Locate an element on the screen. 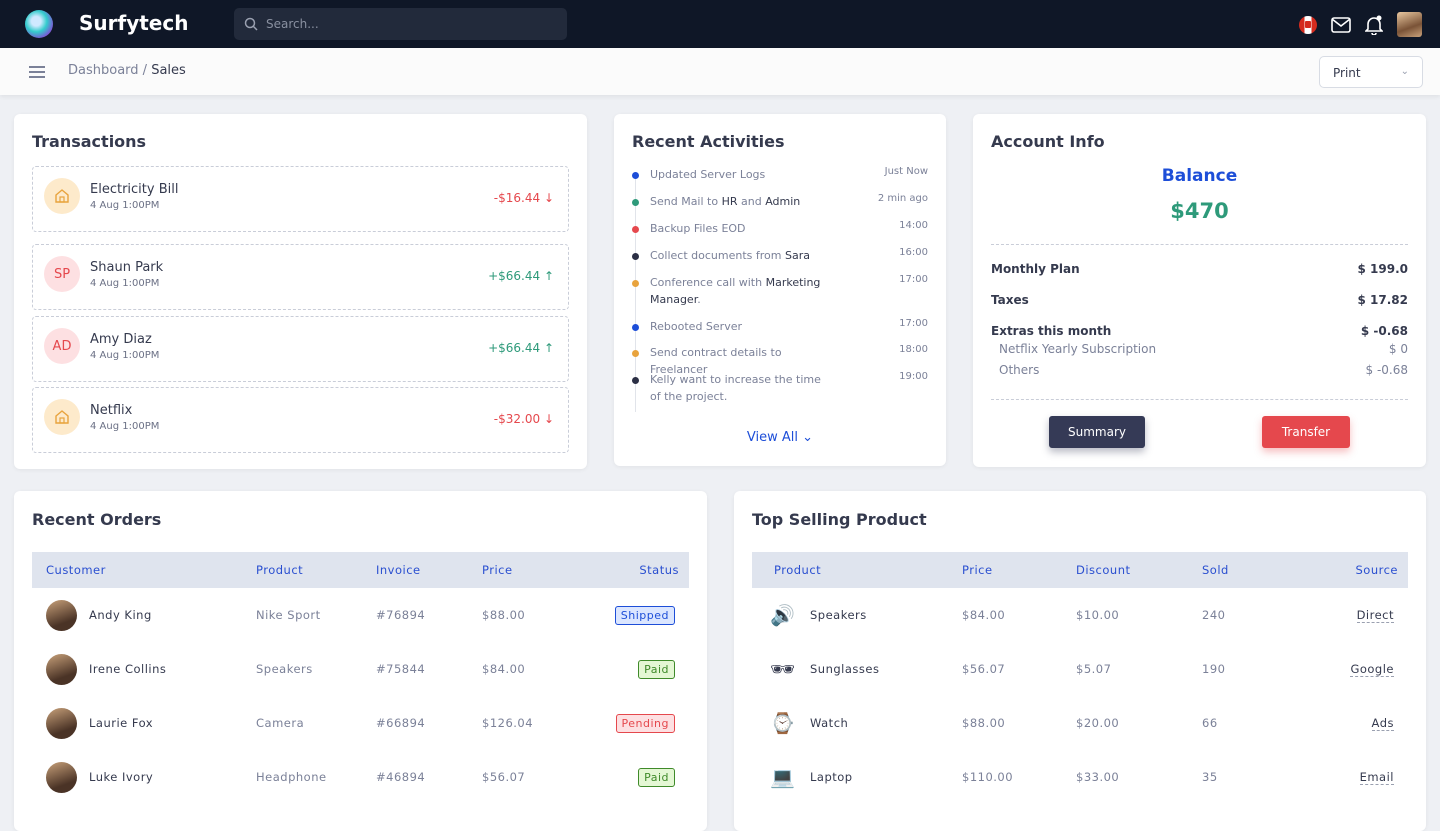  sub-header is located at coordinates (720, 71).